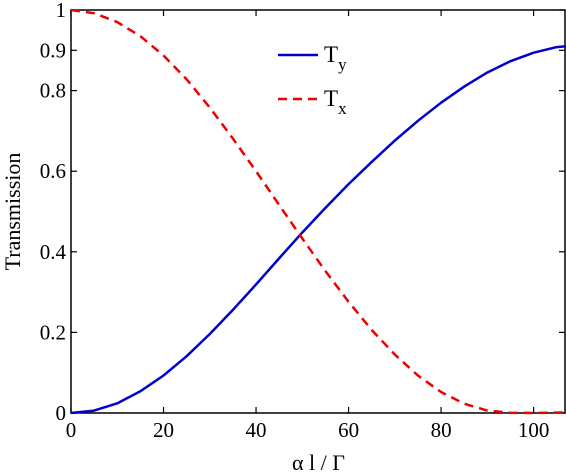  I want to click on x-tick-label: 20, so click(163, 430).